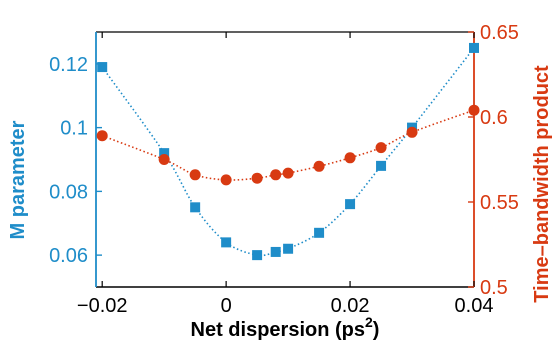 Image resolution: width=555 pixels, height=347 pixels. What do you see at coordinates (542, 184) in the screenshot?
I see `right-y-axis-label: Time–bandwidth product` at bounding box center [542, 184].